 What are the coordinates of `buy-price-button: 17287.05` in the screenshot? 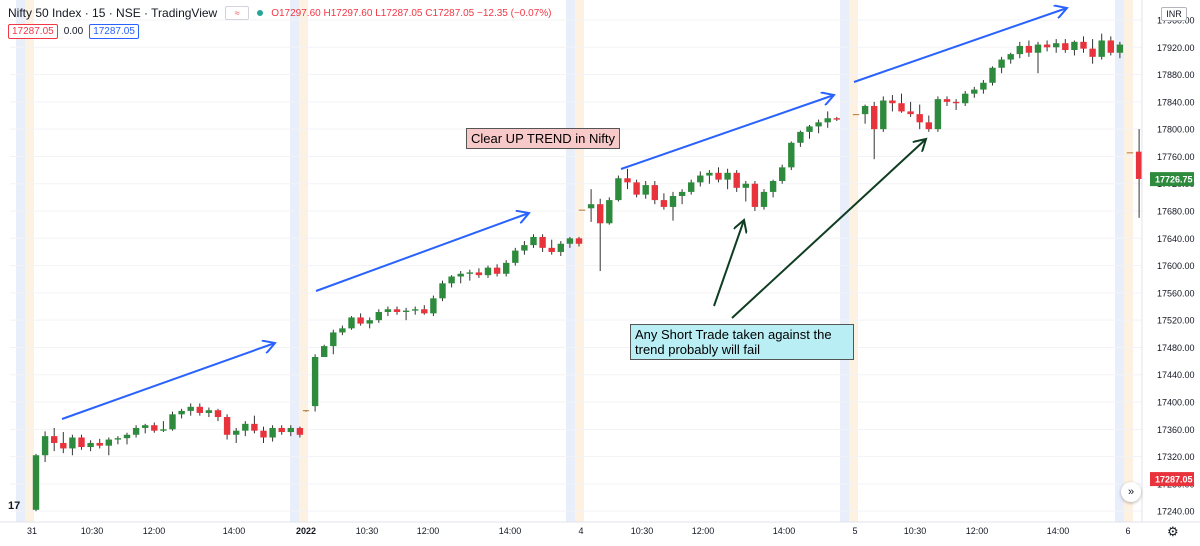 It's located at (114, 31).